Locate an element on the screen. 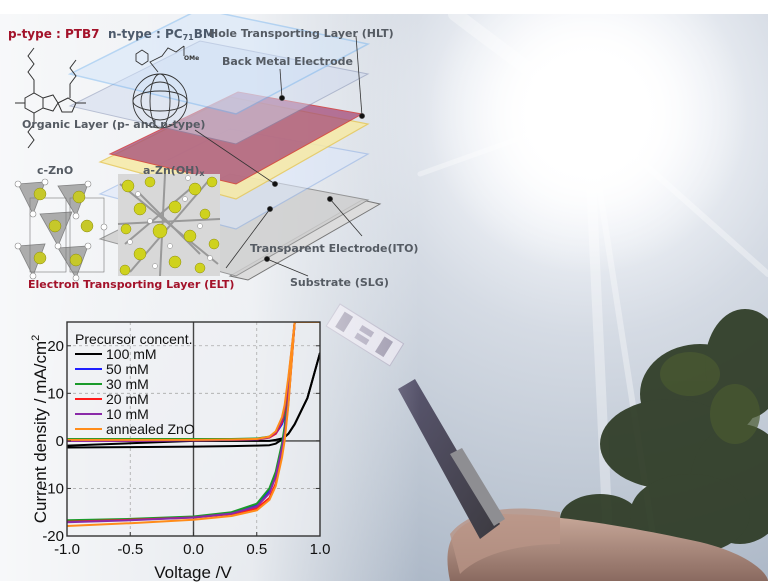 The width and height of the screenshot is (768, 587). x-axis-label: Voltage /V is located at coordinates (193, 572).